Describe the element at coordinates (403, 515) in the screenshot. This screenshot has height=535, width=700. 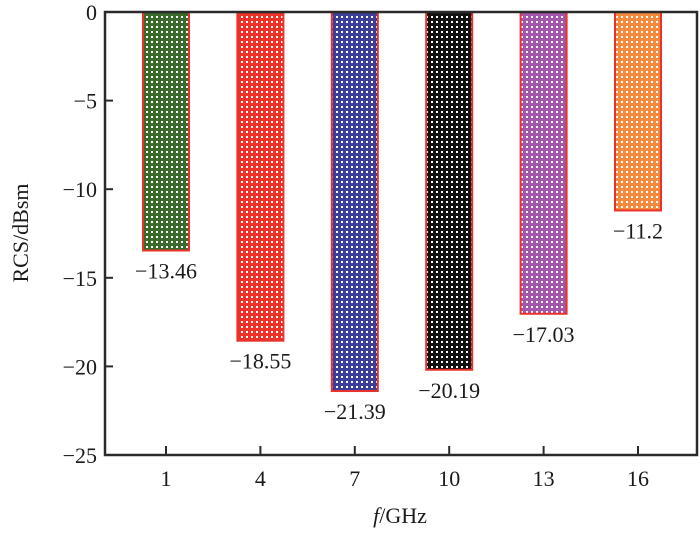
I see `x-axis-label-unit: /GHz` at that location.